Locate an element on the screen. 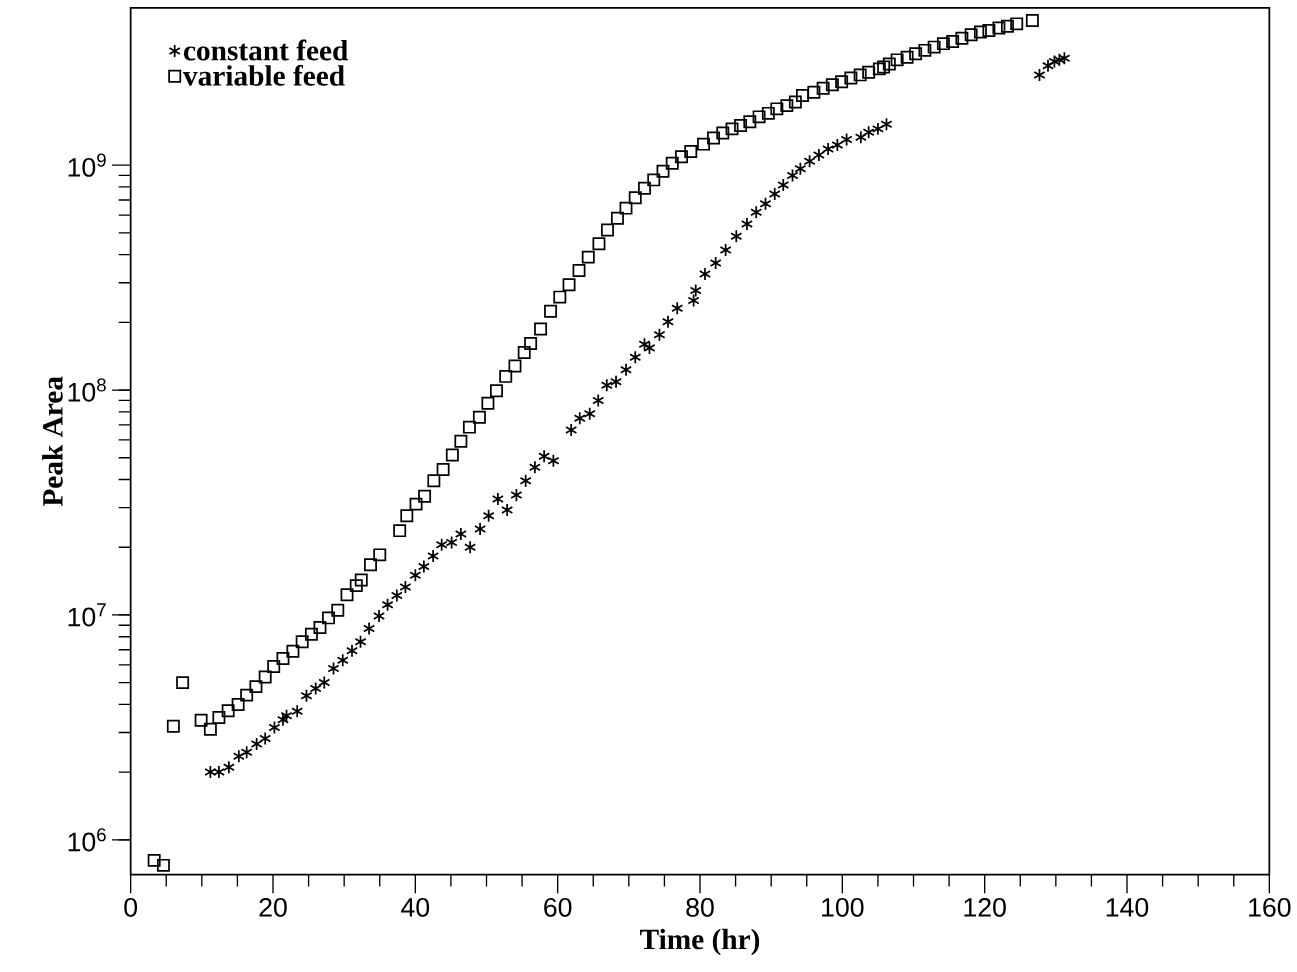  x-tick-label: 140 is located at coordinates (1127, 907).